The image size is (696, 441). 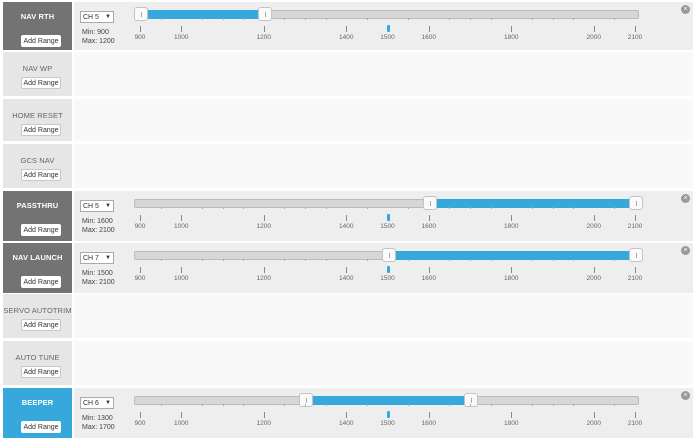 What do you see at coordinates (97, 221) in the screenshot?
I see `range-min: Min: 1600` at bounding box center [97, 221].